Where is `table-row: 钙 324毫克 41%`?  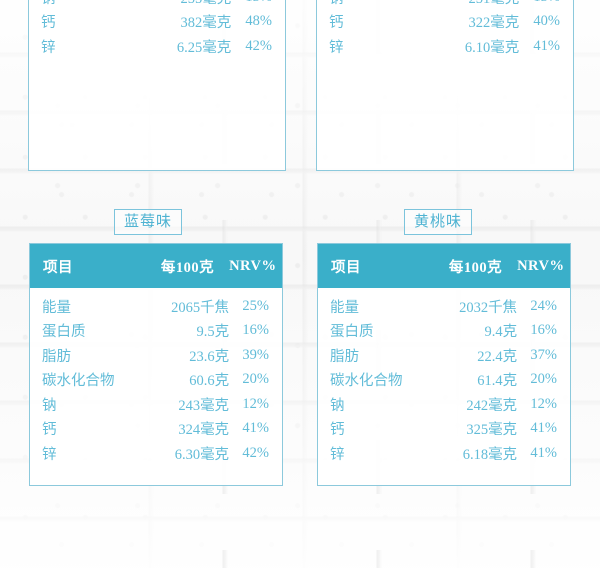
table-row: 钙 324毫克 41% is located at coordinates (156, 429).